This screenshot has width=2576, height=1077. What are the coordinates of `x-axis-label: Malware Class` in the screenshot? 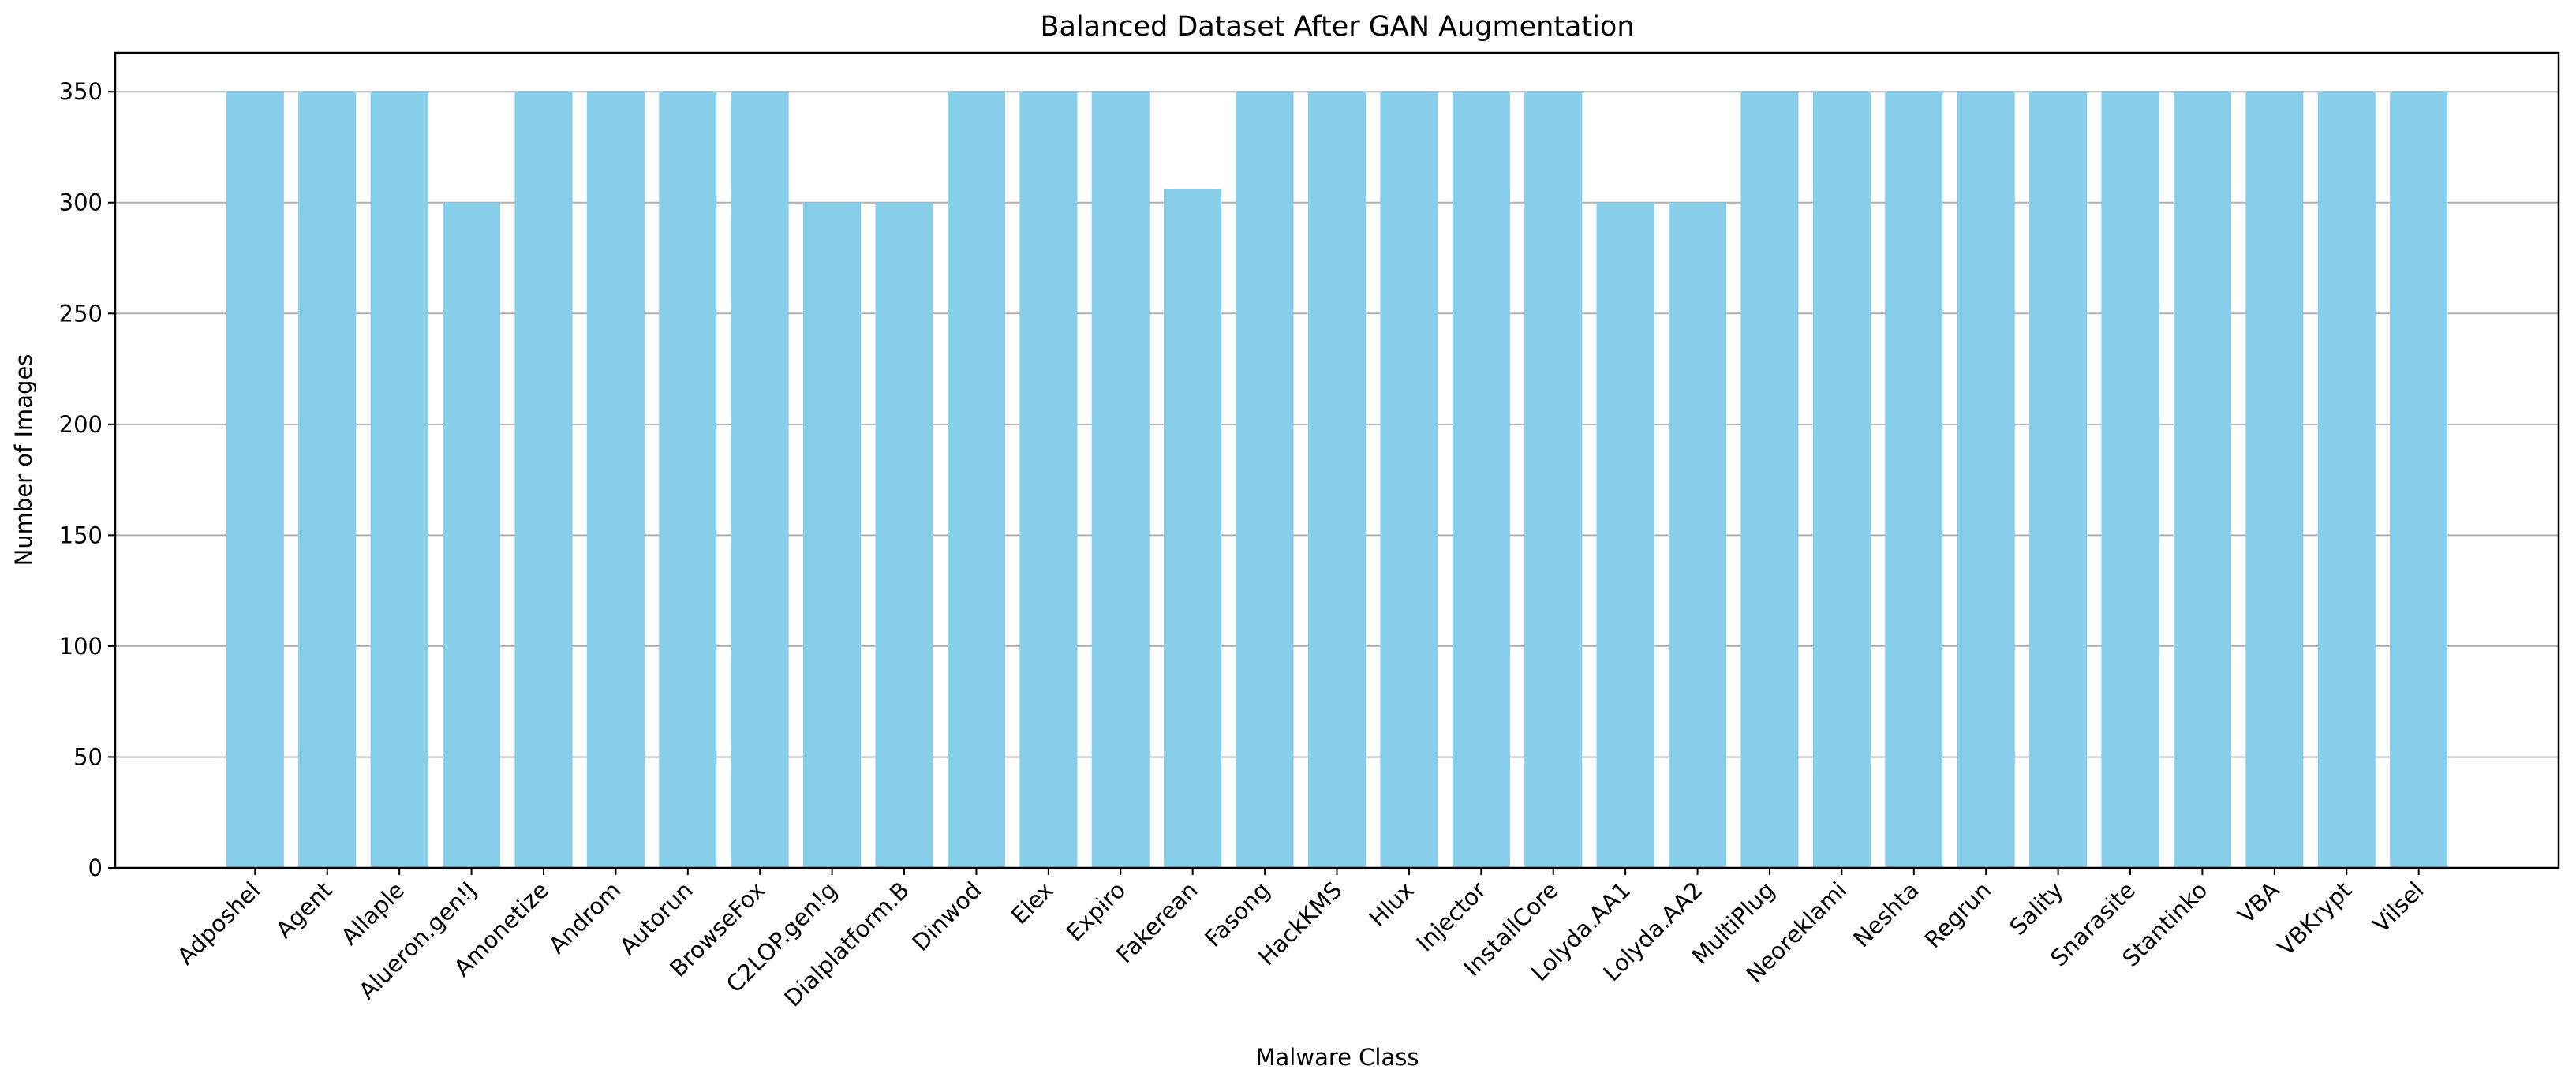 It's located at (1337, 1057).